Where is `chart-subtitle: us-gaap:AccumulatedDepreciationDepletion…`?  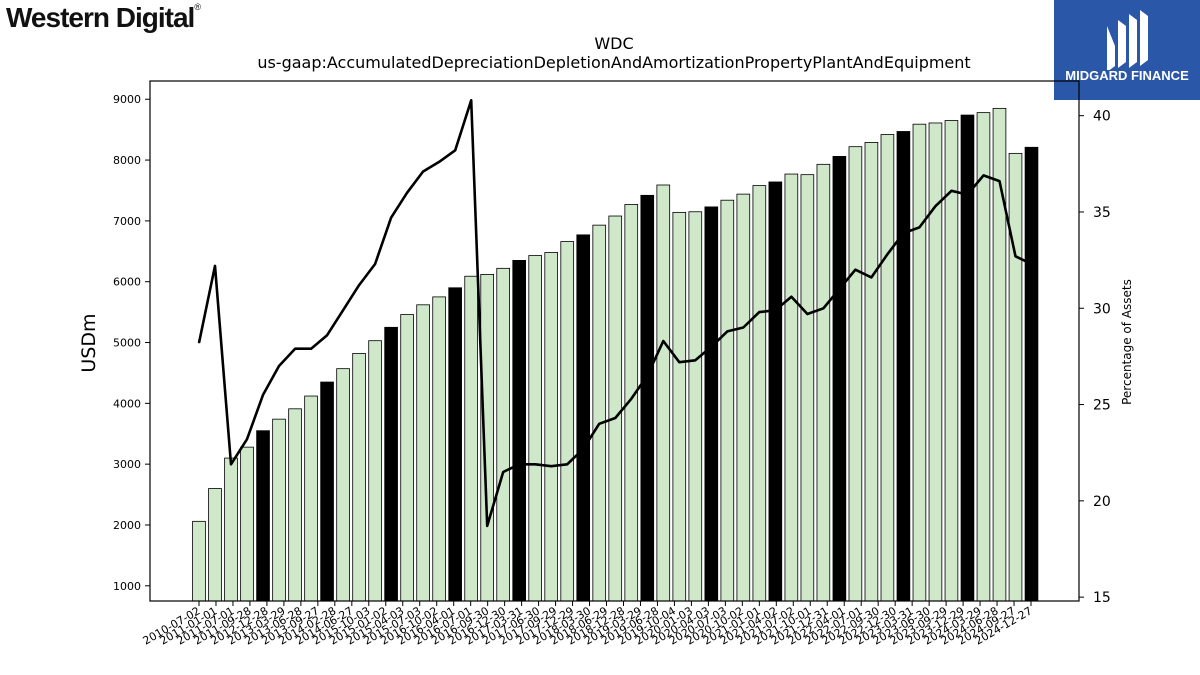 chart-subtitle: us-gaap:AccumulatedDepreciationDepletion… is located at coordinates (613, 62).